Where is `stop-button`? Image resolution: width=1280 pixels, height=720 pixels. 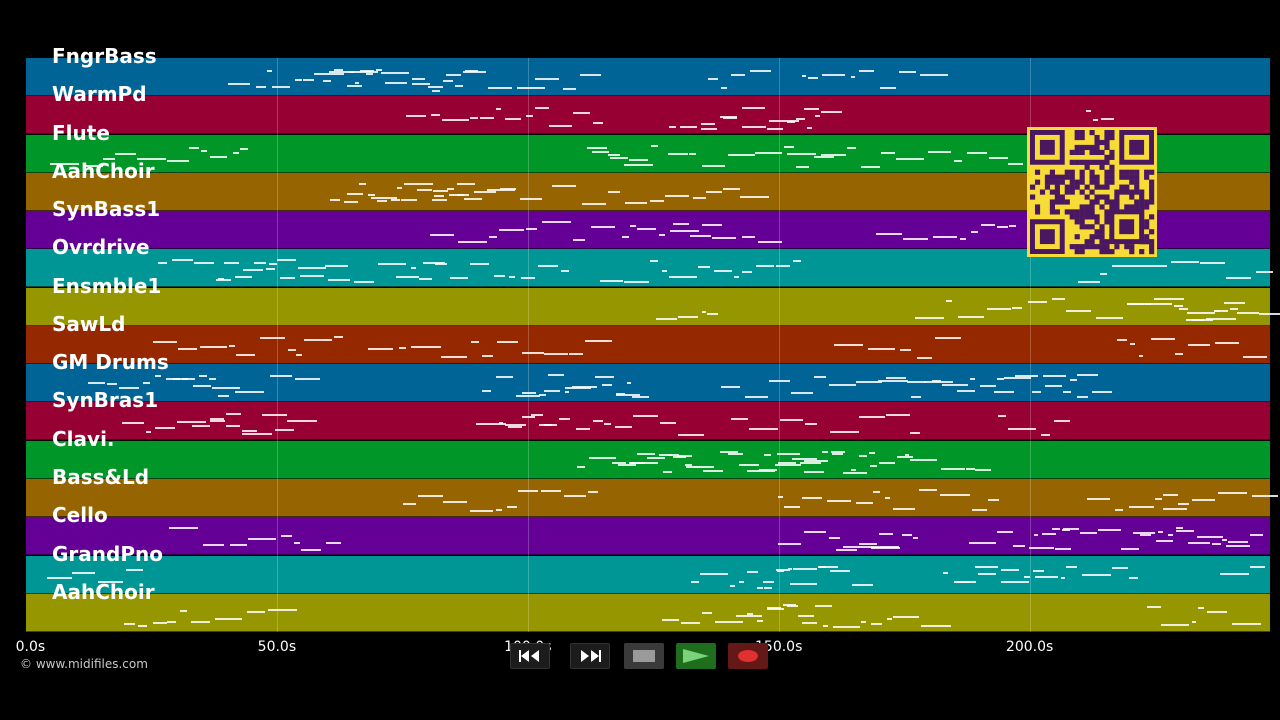 stop-button is located at coordinates (644, 656).